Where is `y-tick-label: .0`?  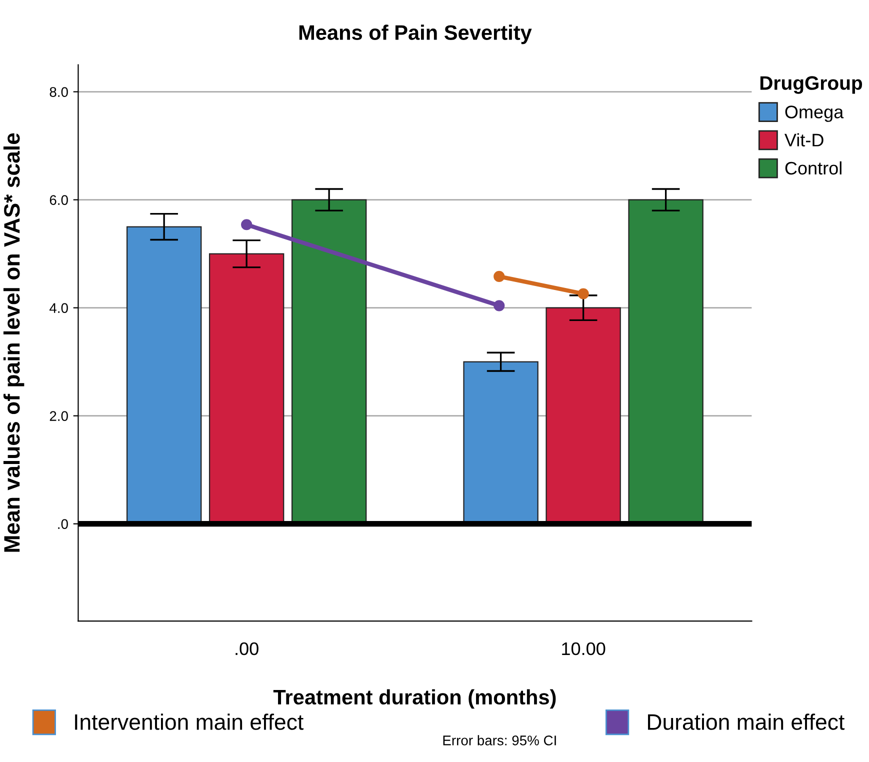 y-tick-label: .0 is located at coordinates (63, 524).